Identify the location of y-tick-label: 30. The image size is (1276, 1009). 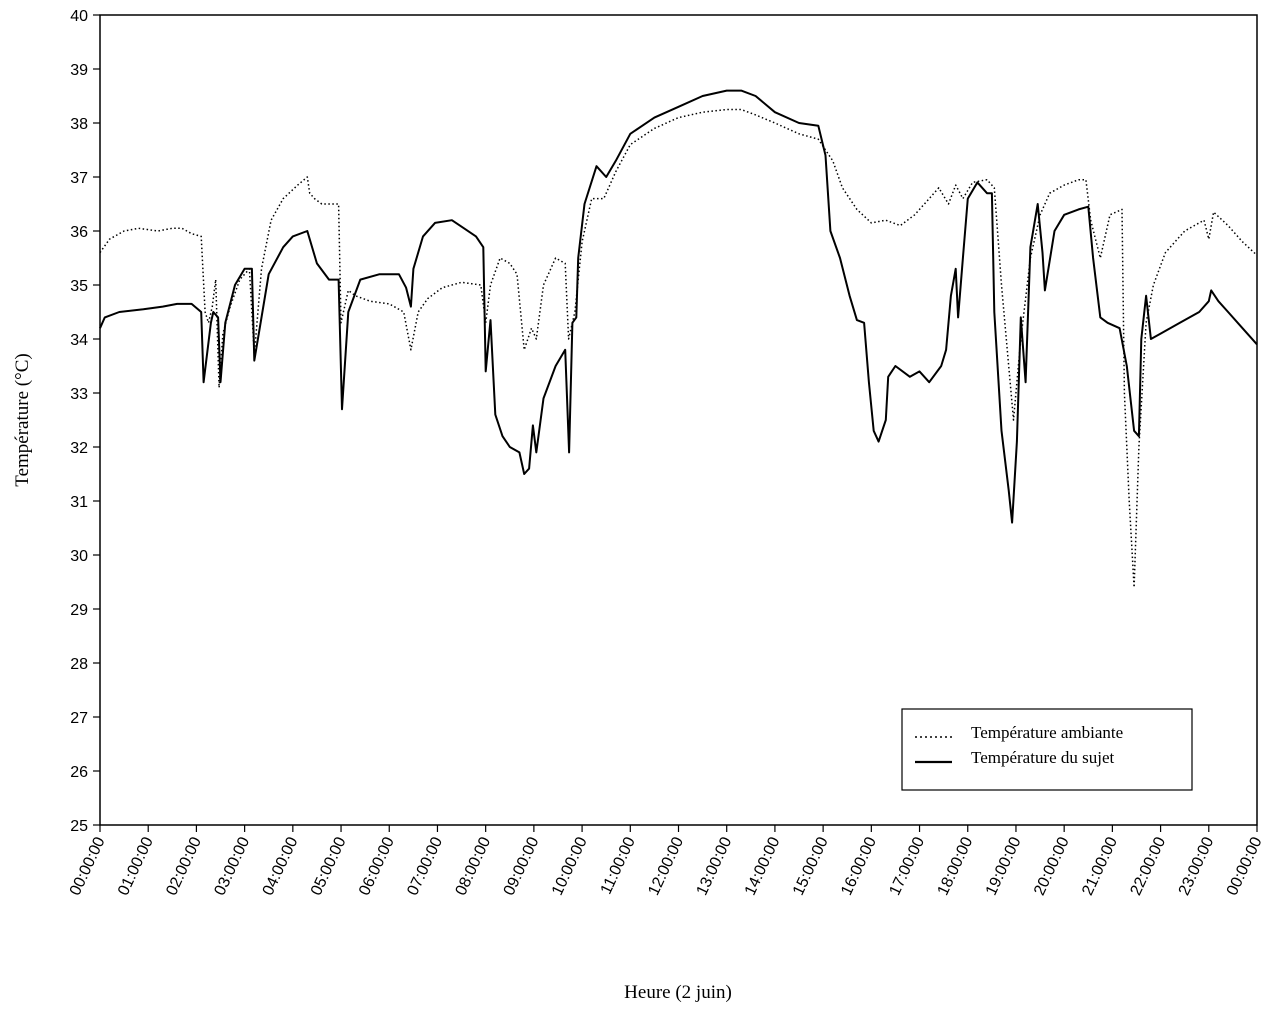
(79, 556).